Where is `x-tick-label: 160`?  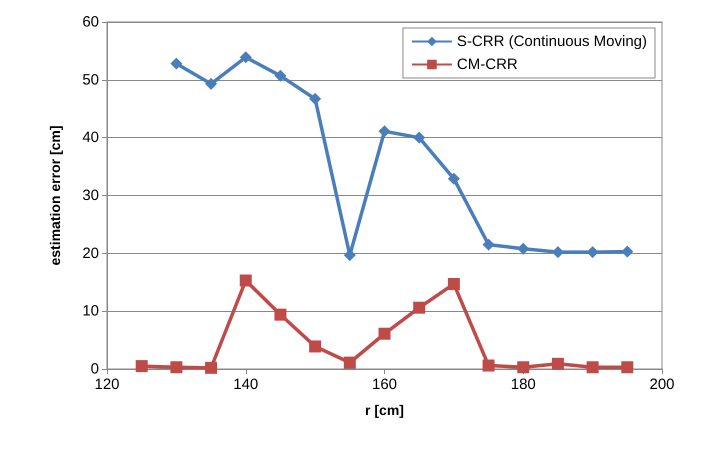
x-tick-label: 160 is located at coordinates (385, 384).